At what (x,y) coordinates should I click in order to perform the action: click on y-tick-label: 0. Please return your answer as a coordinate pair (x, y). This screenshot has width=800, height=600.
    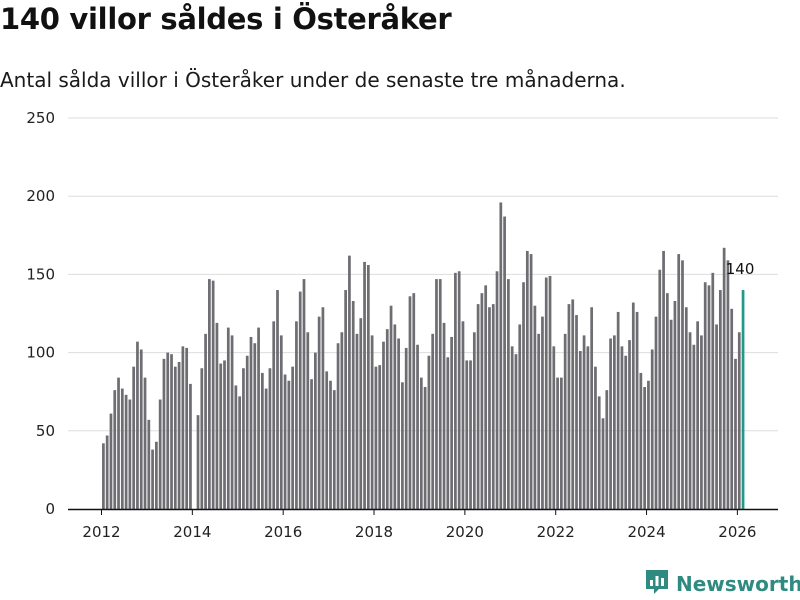
    Looking at the image, I should click on (50, 509).